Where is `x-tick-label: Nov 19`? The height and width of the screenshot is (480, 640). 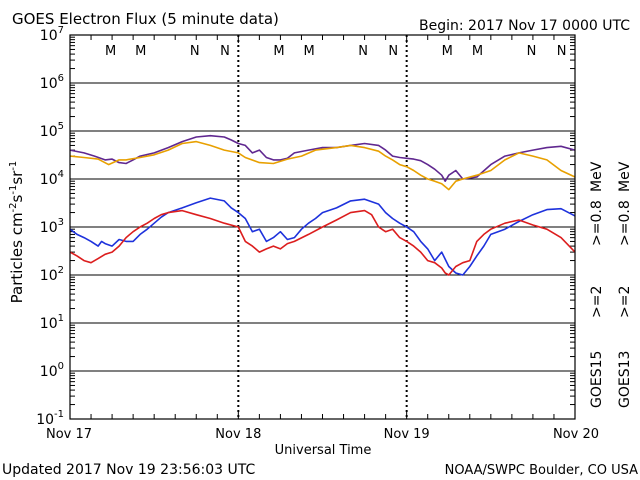 x-tick-label: Nov 19 is located at coordinates (407, 434).